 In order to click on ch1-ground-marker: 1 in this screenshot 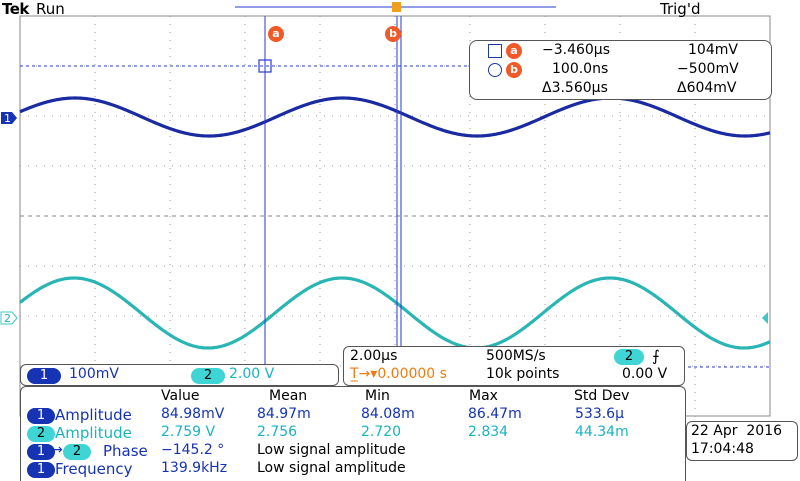, I will do `click(9, 118)`.